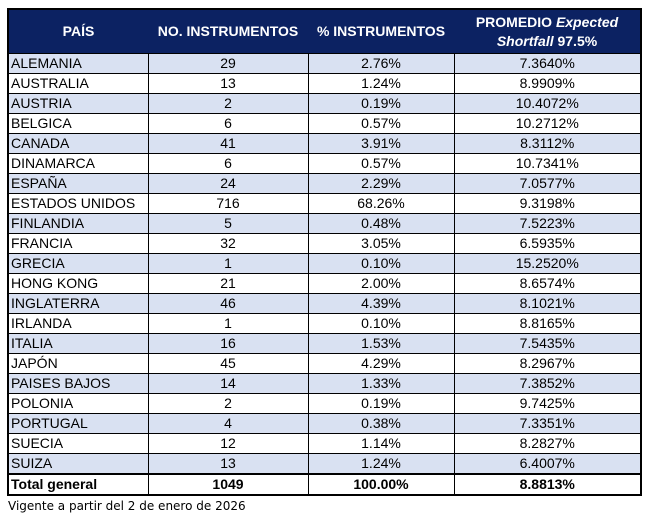 The height and width of the screenshot is (522, 648). I want to click on table-row: AUSTRALIA 13 1.24% 8.9909%, so click(324, 83).